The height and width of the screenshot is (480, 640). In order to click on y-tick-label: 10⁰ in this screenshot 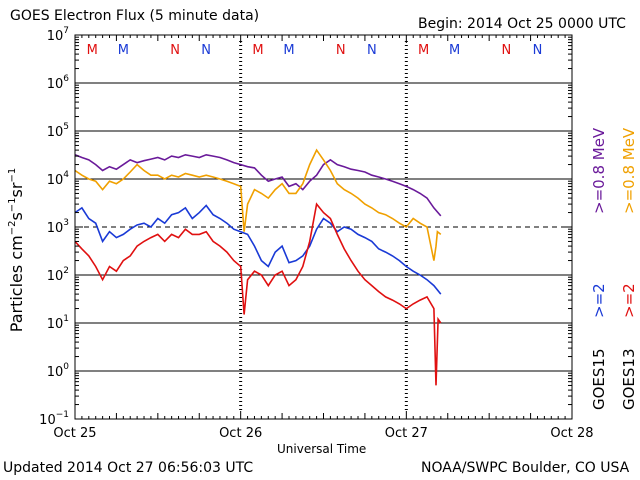, I will do `click(58, 371)`.